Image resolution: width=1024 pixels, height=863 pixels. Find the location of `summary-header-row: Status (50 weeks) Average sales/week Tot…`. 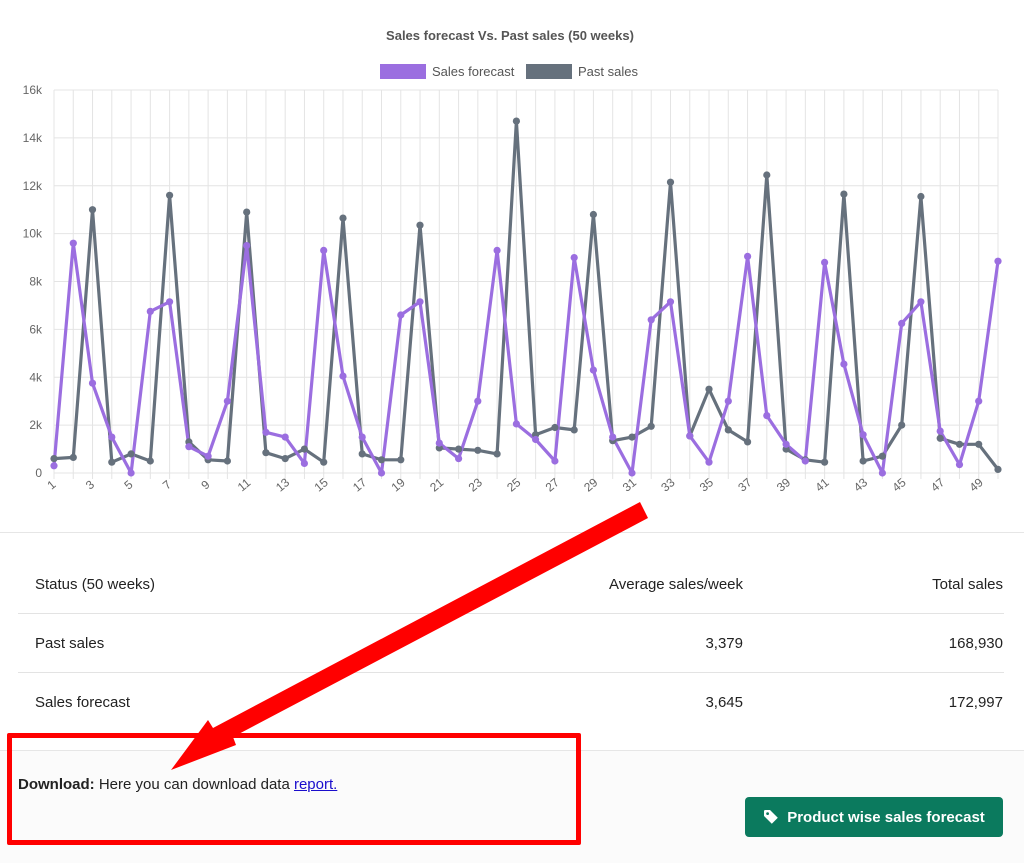

summary-header-row: Status (50 weeks) Average sales/week Tot… is located at coordinates (511, 584).